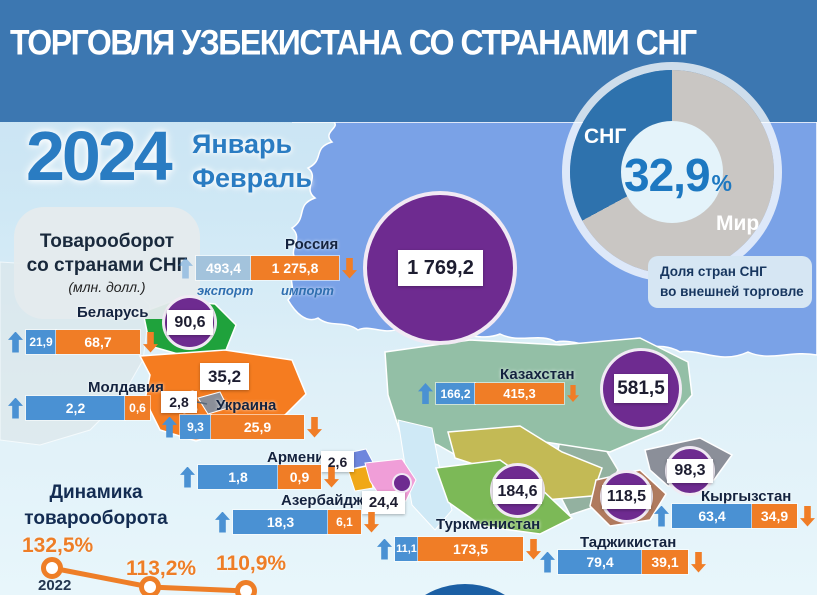 This screenshot has height=595, width=817. Describe the element at coordinates (96, 518) in the screenshot. I see `dynamics-title-line2: товарооборота` at that location.